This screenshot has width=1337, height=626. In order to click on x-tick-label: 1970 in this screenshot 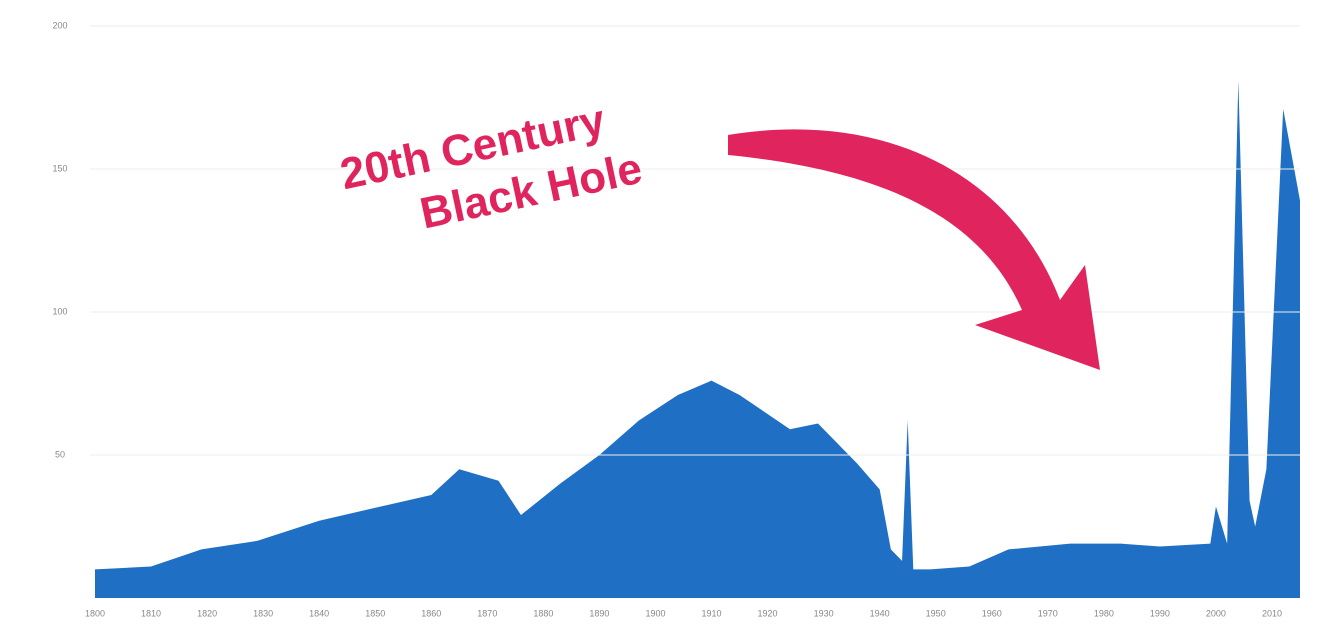, I will do `click(1048, 613)`.